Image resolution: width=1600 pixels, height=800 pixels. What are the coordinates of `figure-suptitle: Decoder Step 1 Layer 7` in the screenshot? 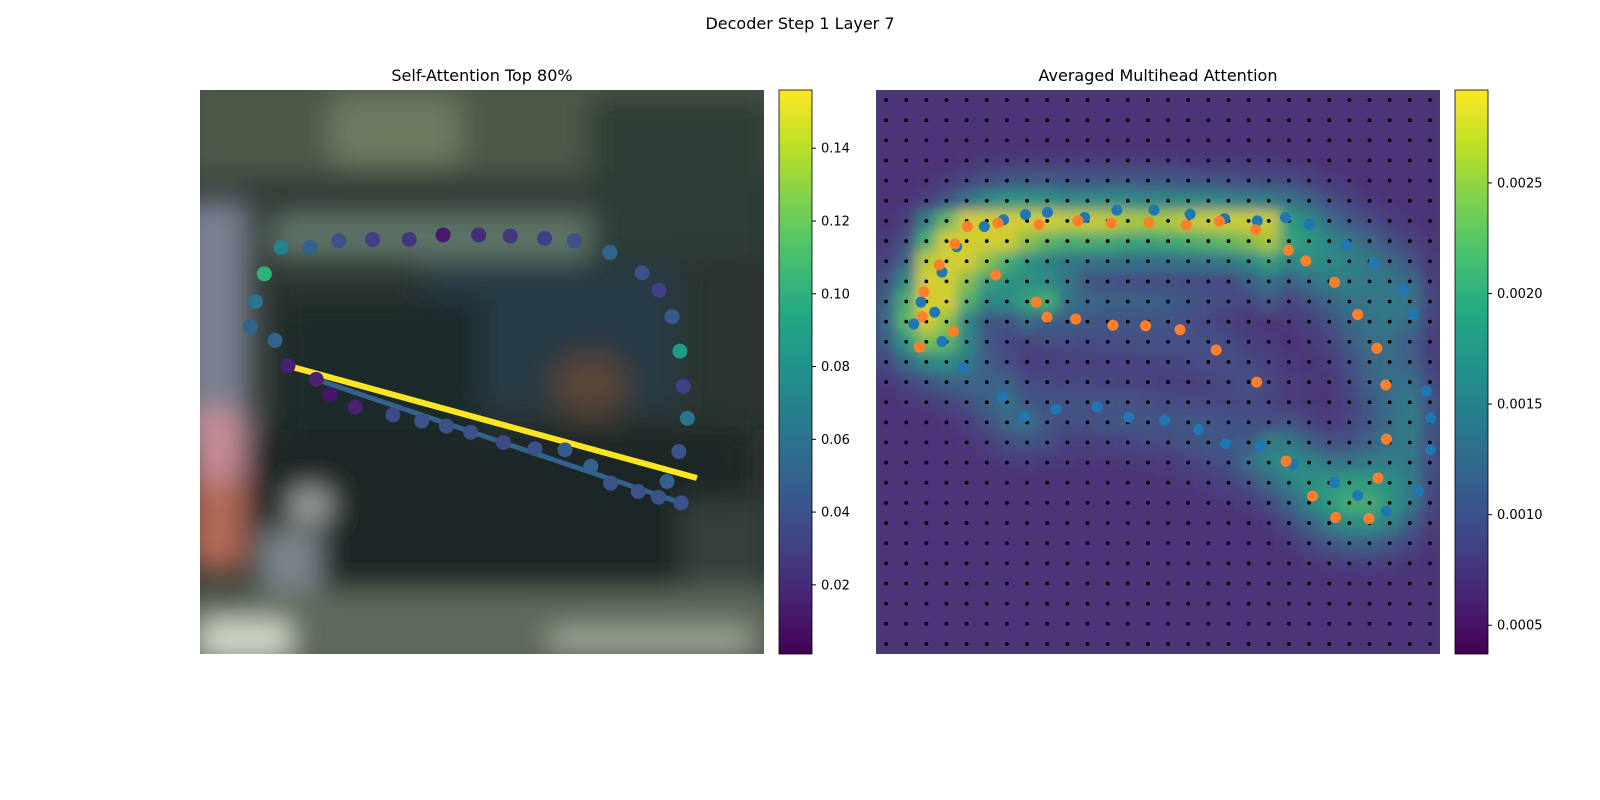 It's located at (799, 23).